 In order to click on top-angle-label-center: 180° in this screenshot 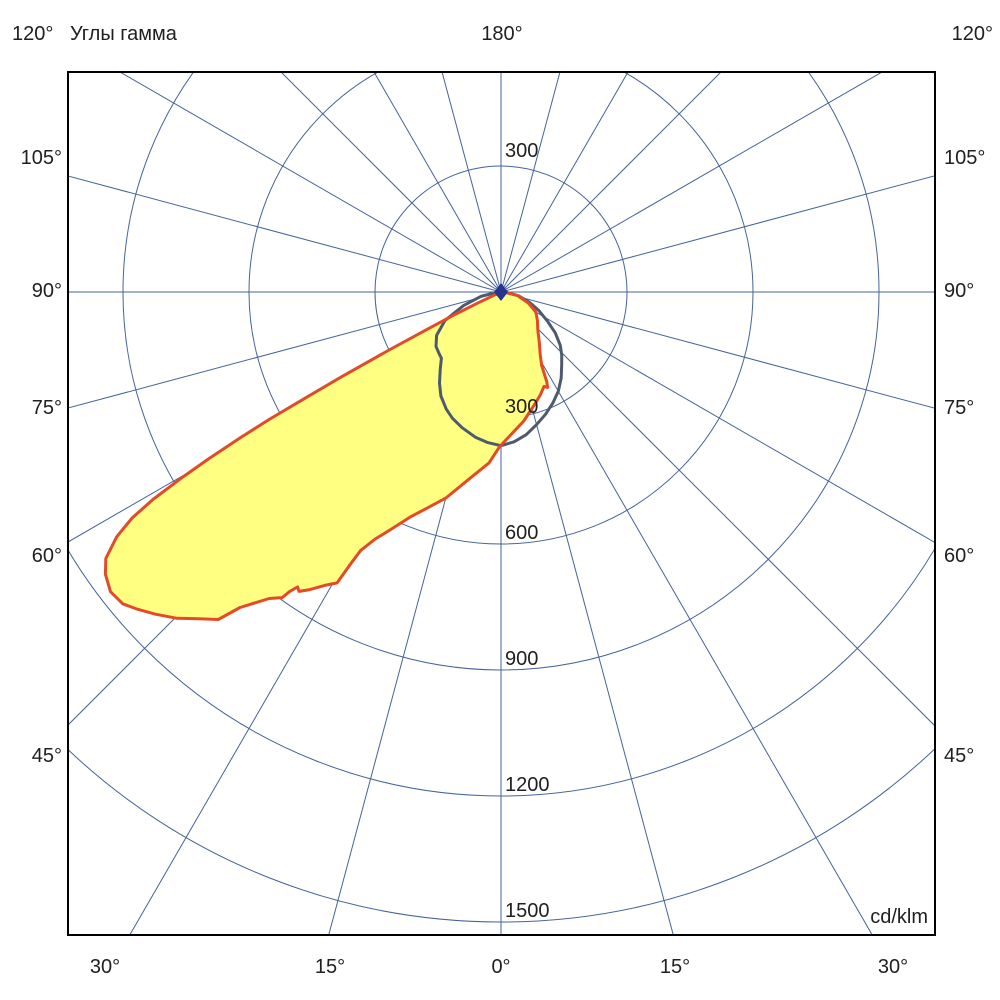, I will do `click(502, 34)`.